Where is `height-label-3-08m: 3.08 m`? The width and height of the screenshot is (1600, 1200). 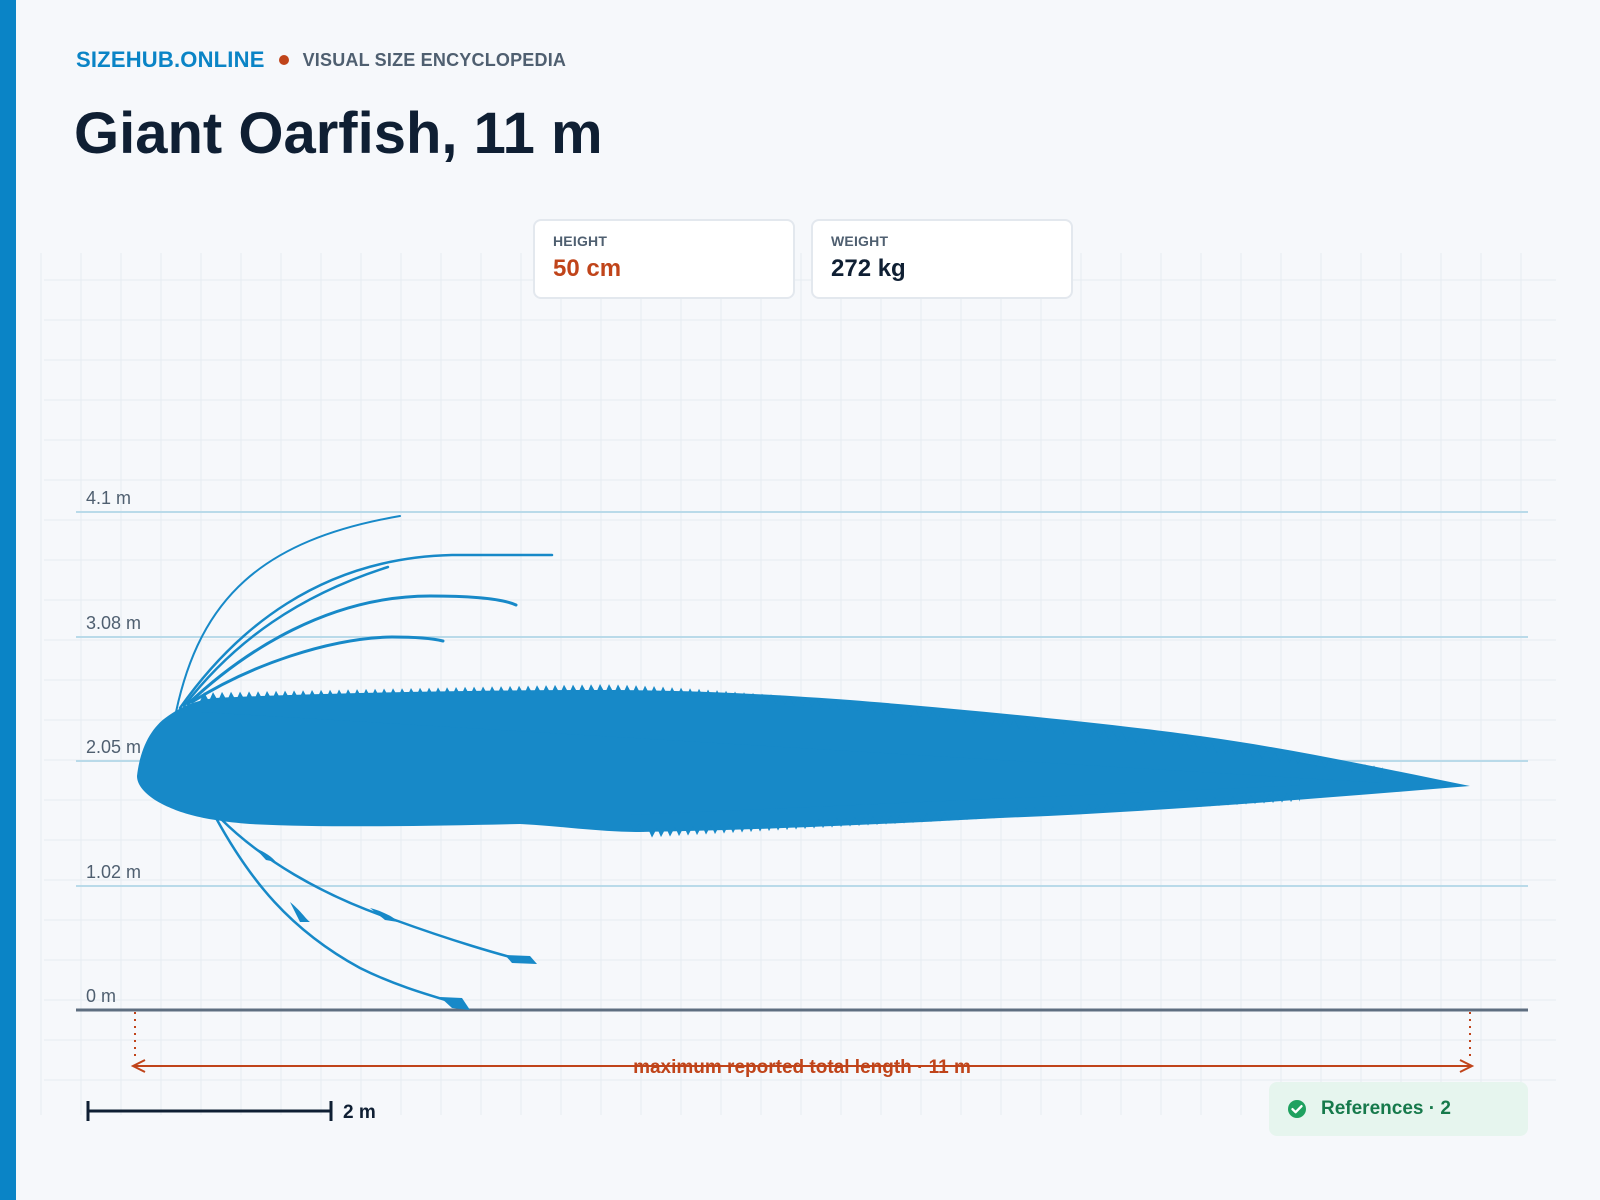 height-label-3-08m: 3.08 m is located at coordinates (113, 623).